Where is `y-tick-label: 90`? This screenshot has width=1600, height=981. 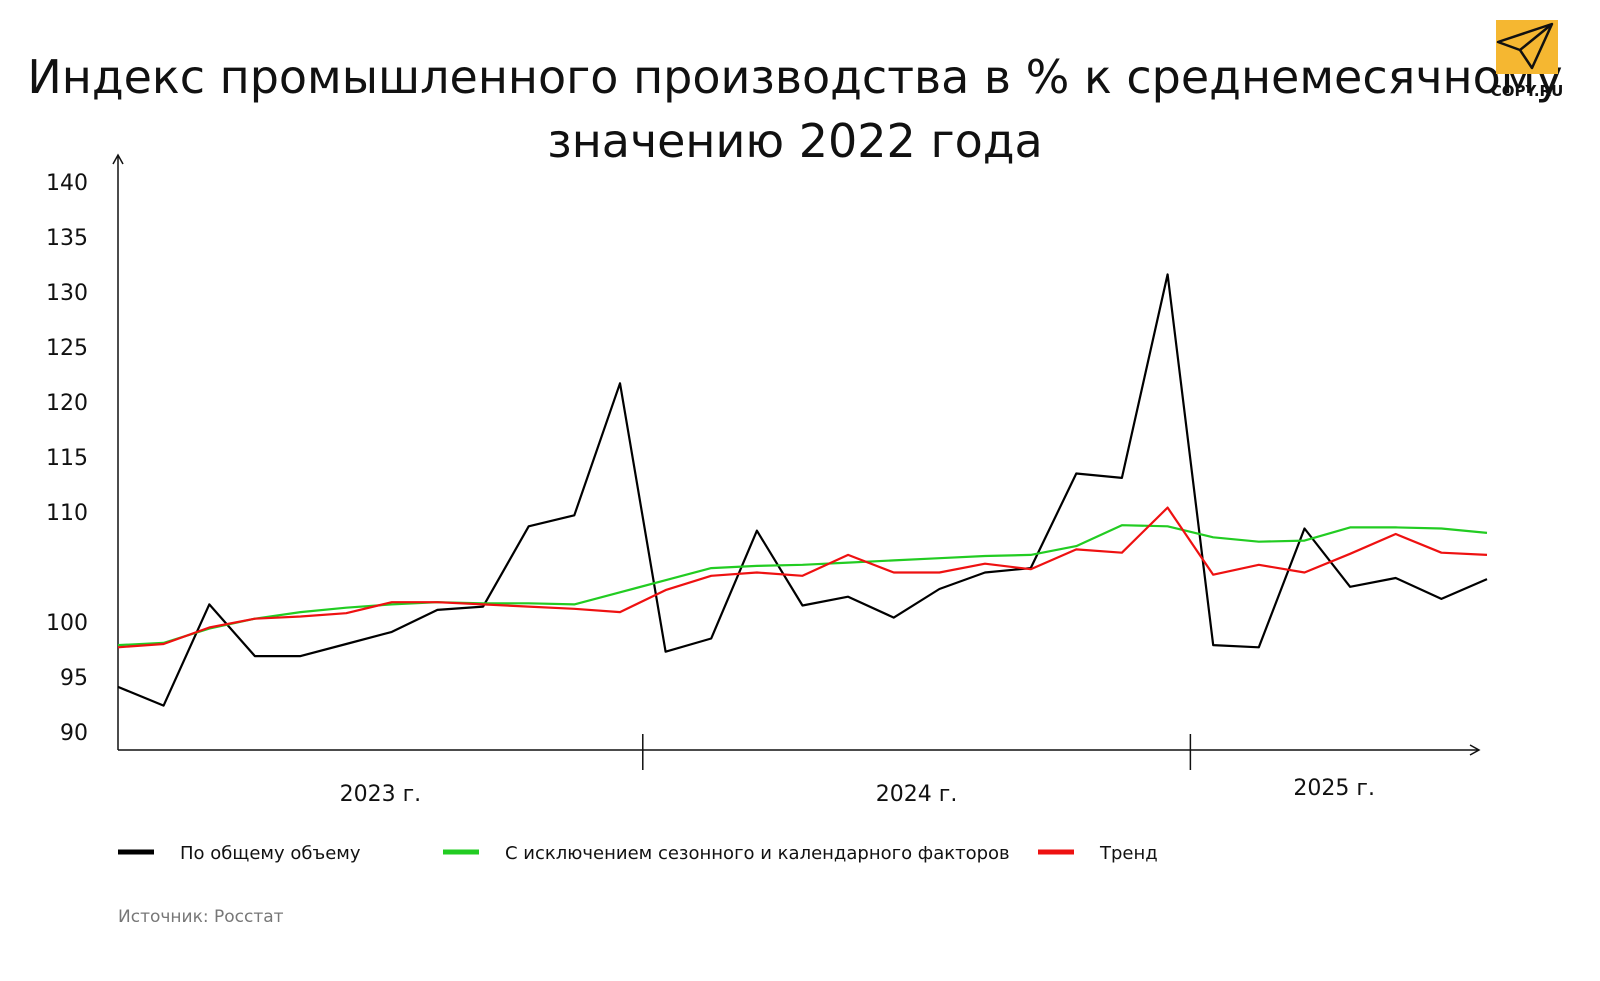 y-tick-label: 90 is located at coordinates (74, 733).